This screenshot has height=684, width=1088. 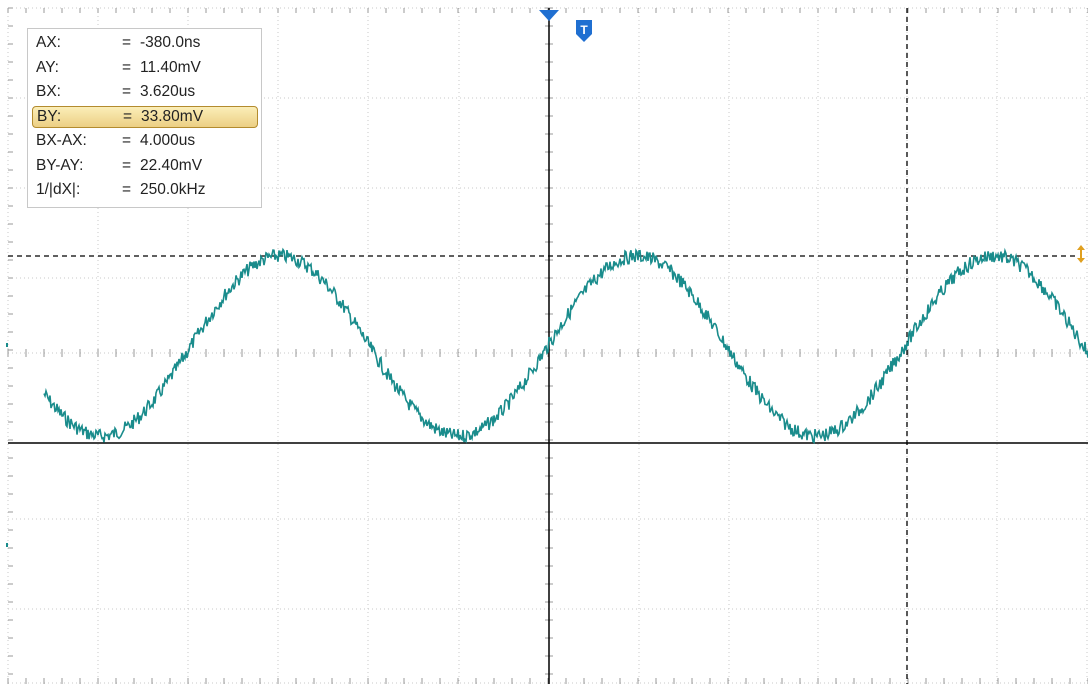 I want to click on readout-lbl: BY:, so click(x=49, y=116).